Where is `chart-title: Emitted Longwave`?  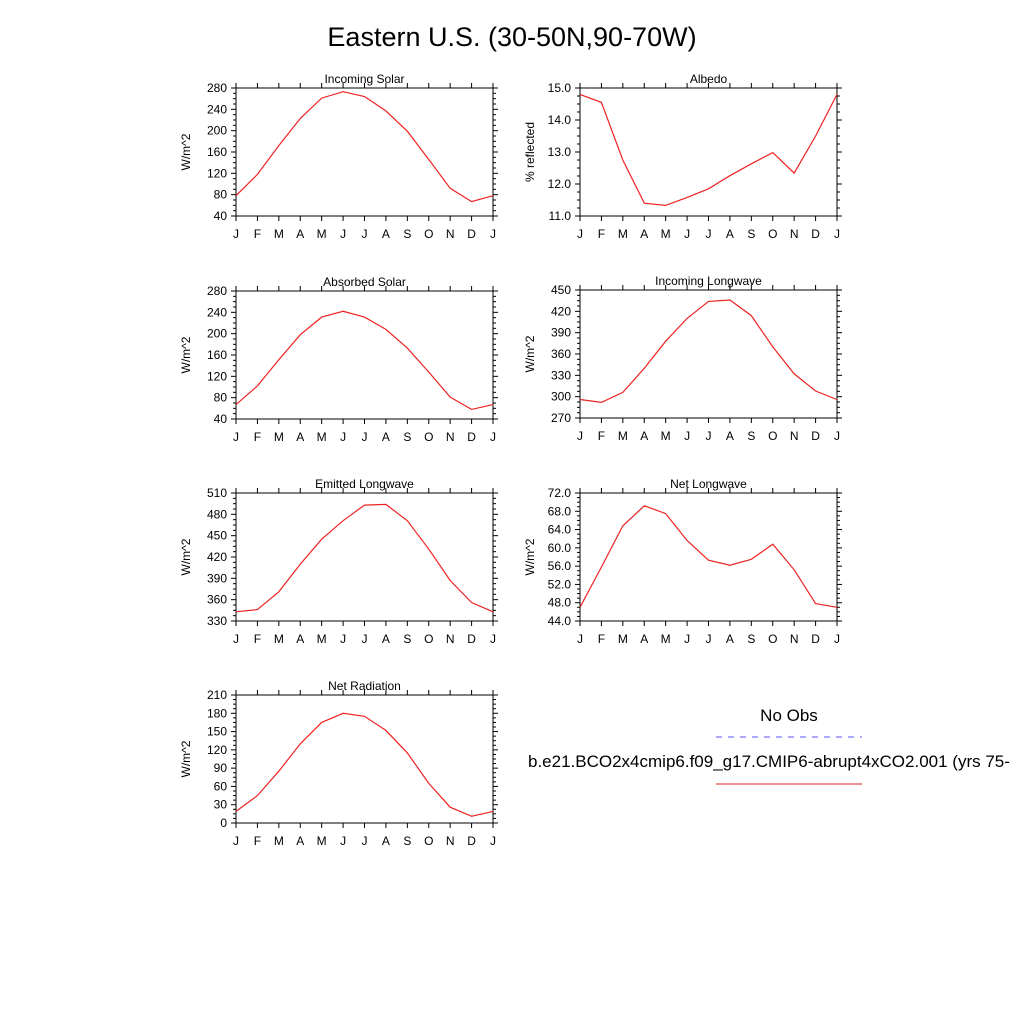
chart-title: Emitted Longwave is located at coordinates (364, 484).